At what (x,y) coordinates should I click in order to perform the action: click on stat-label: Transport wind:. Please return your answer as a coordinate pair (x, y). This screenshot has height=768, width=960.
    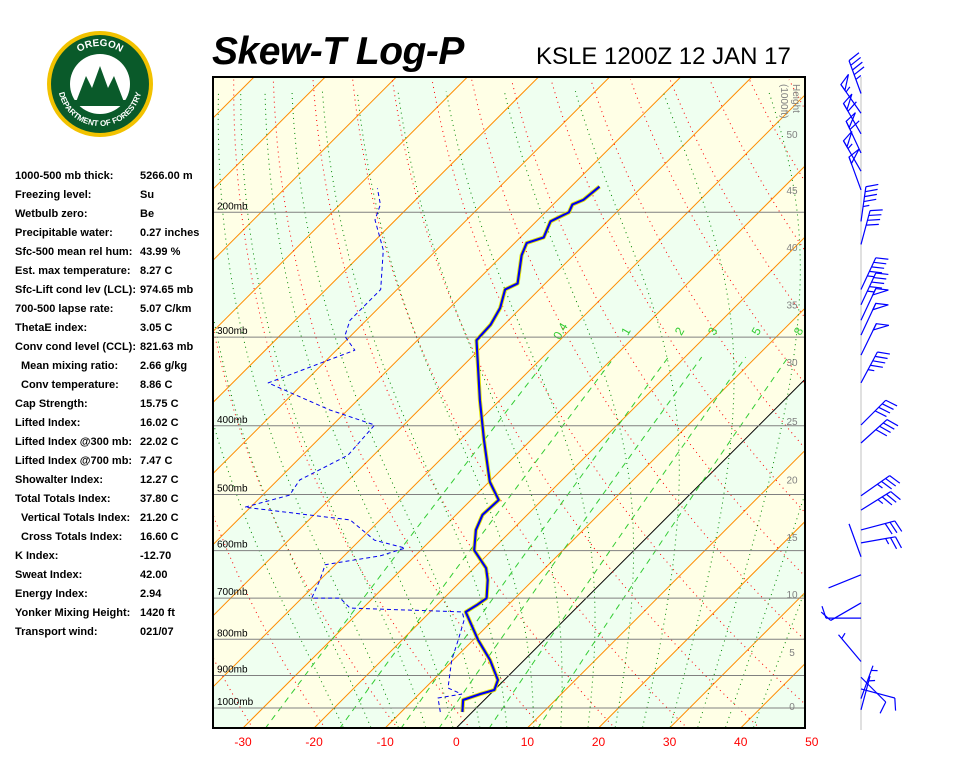
    Looking at the image, I should click on (56, 632).